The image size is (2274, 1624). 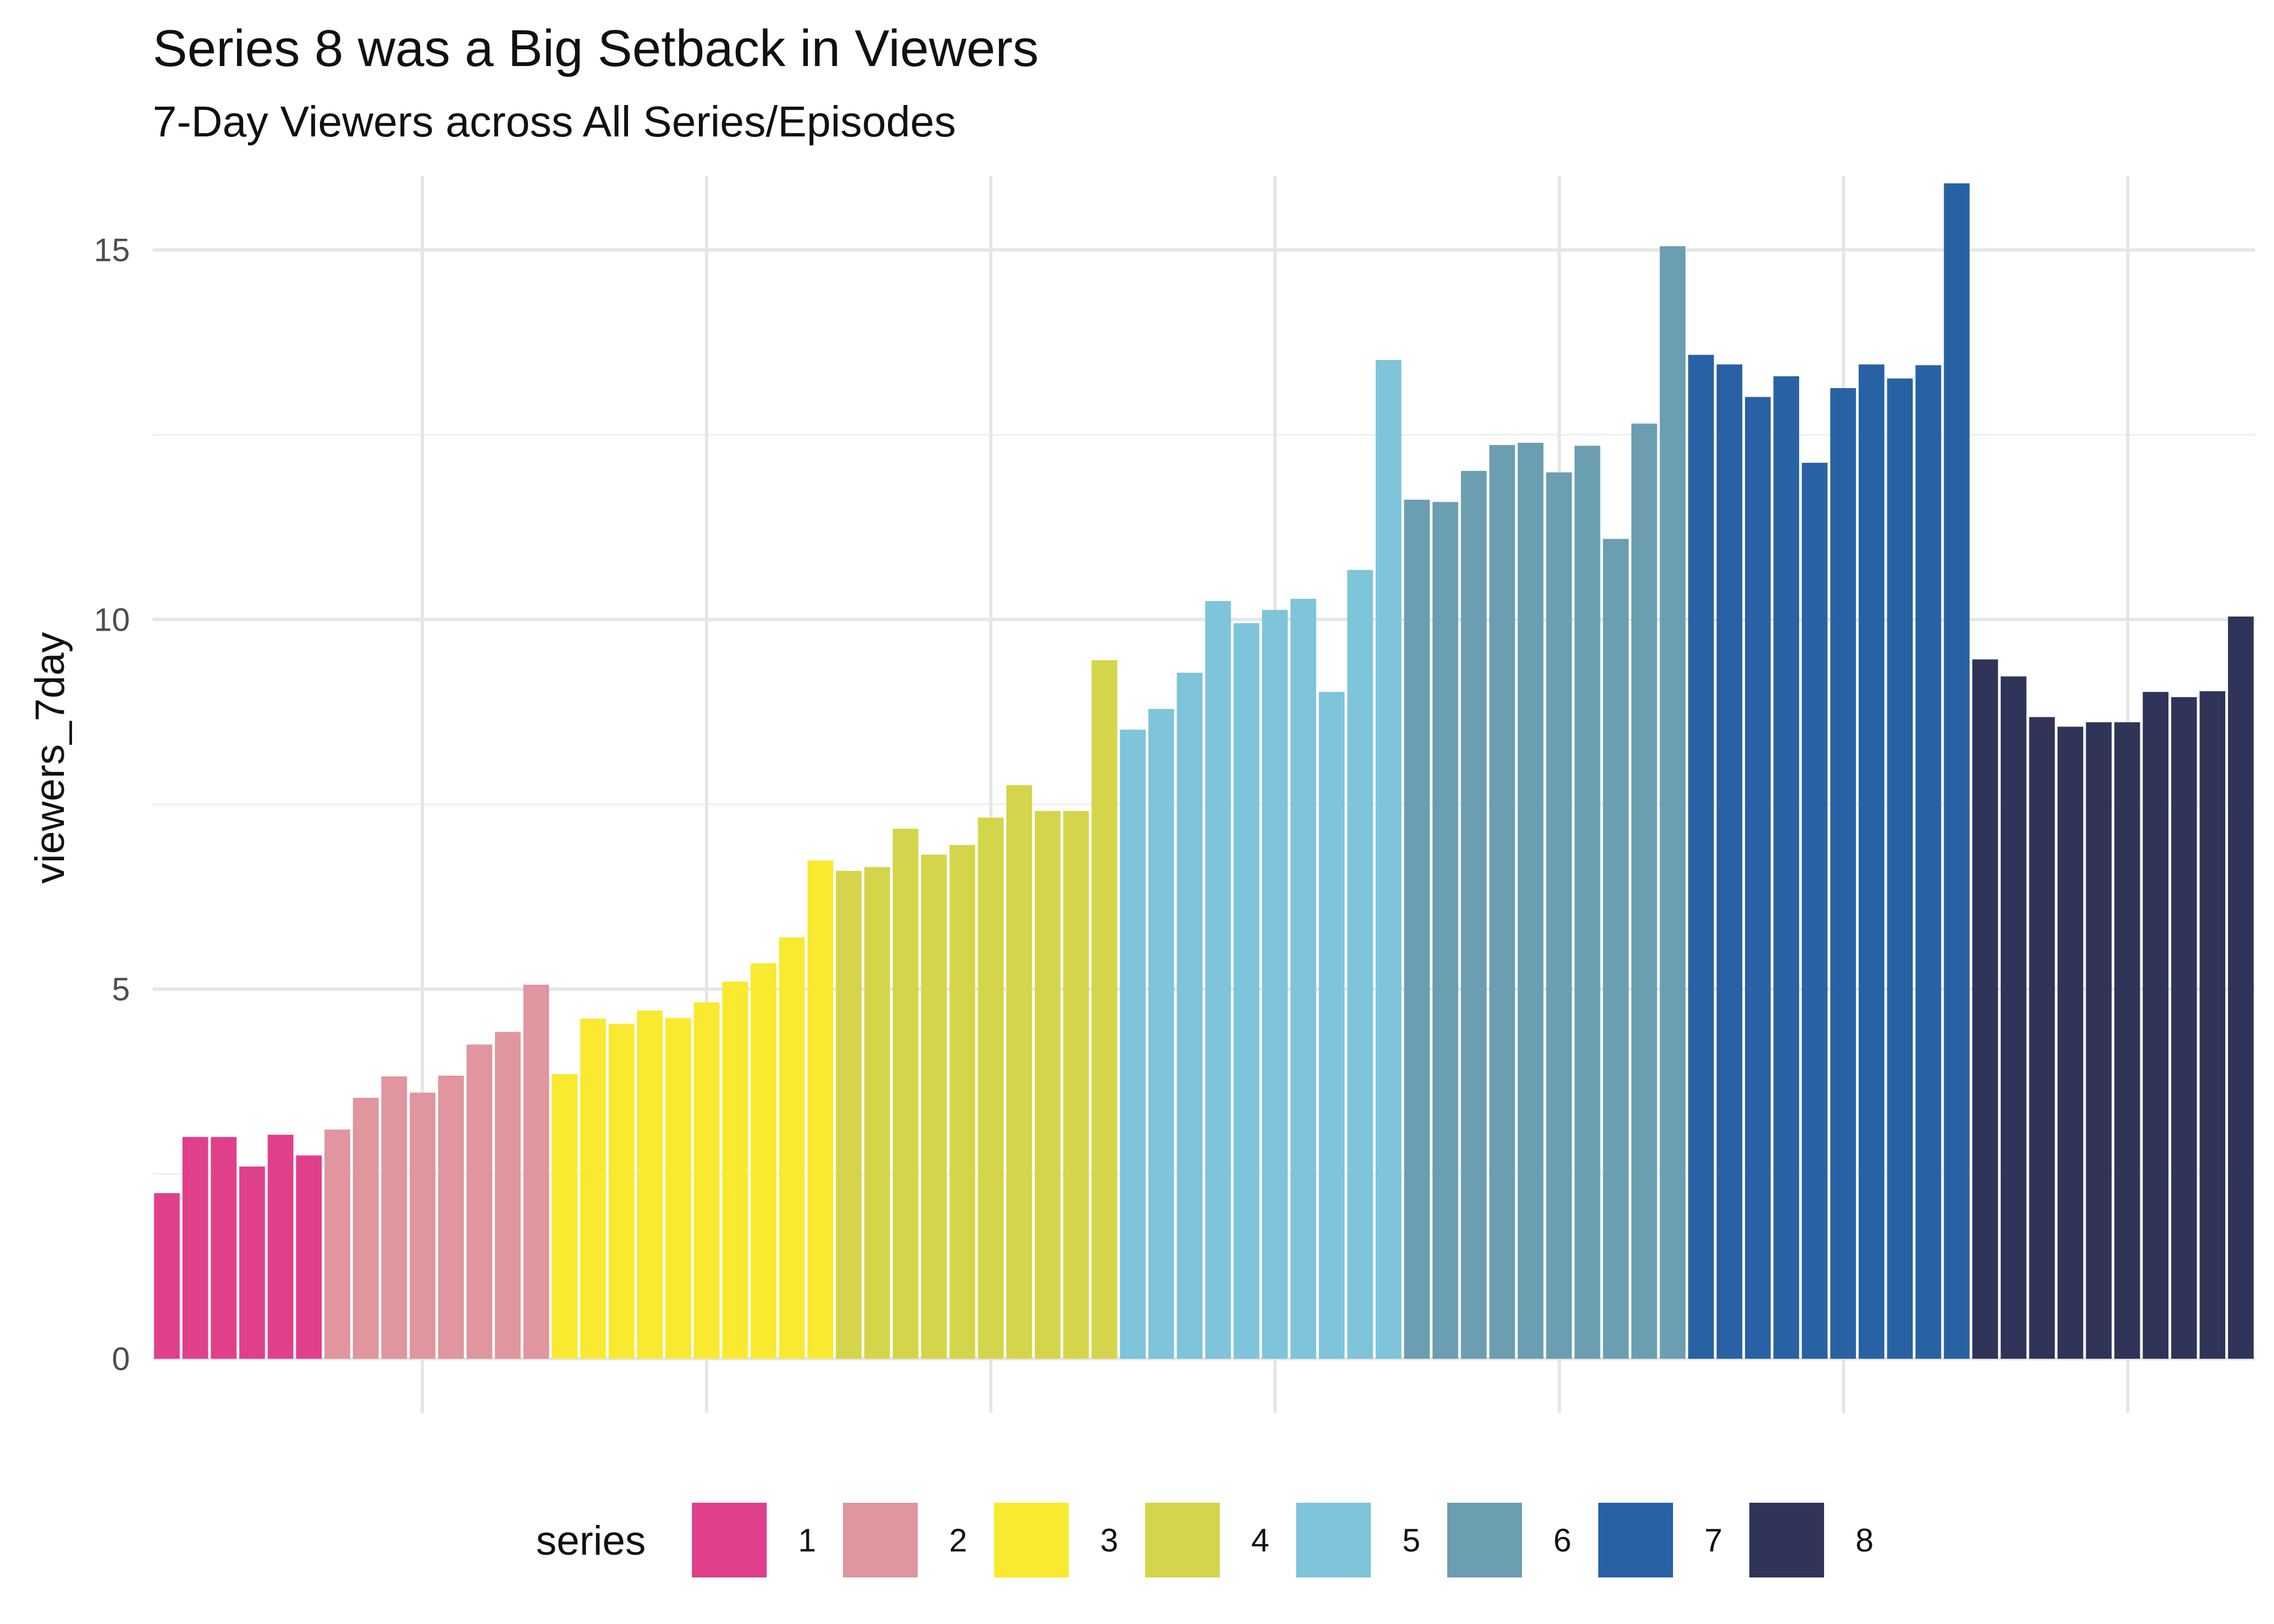 I want to click on y-axis-title: viewers_7day, so click(x=50, y=758).